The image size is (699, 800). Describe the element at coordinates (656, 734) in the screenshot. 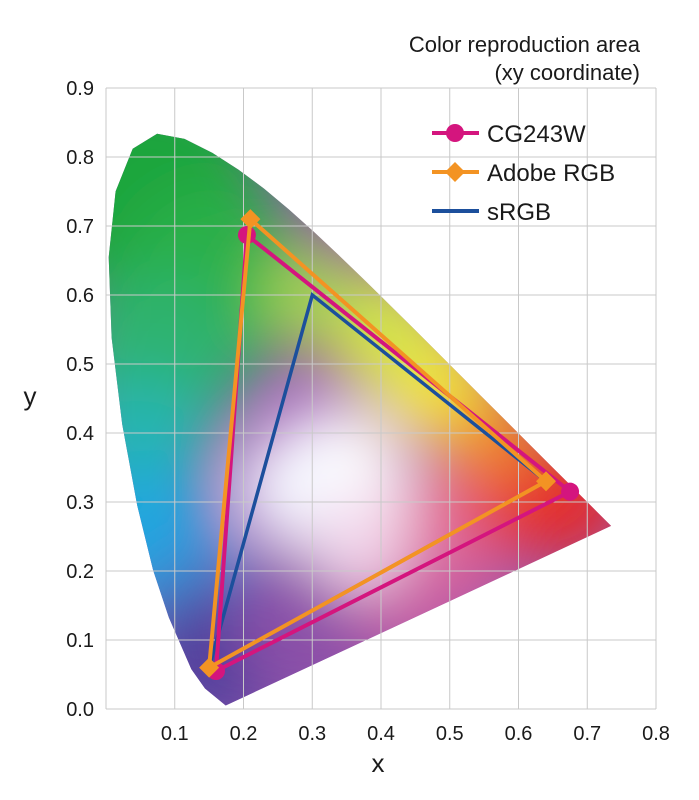

I see `x-tick-label: 0.8` at that location.